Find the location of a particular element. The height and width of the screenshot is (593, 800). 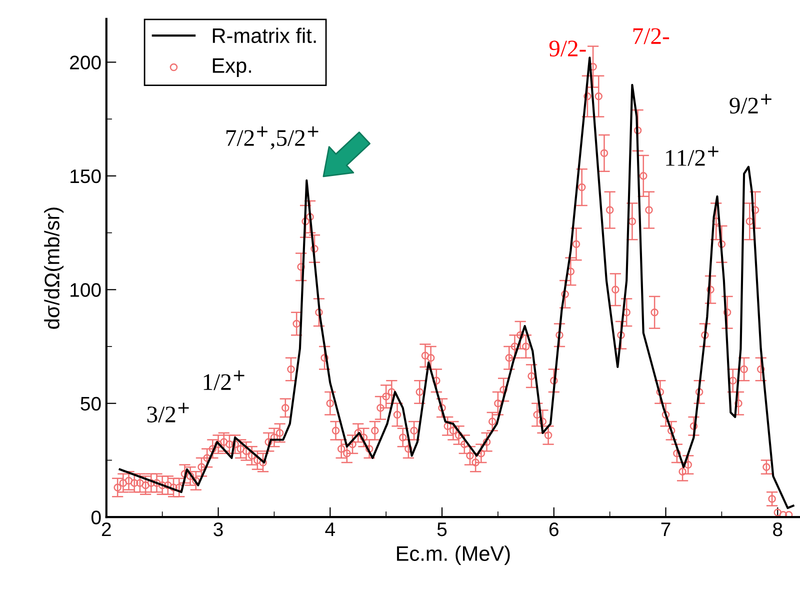

annotation: 1/2$^{+}$ is located at coordinates (224, 380).